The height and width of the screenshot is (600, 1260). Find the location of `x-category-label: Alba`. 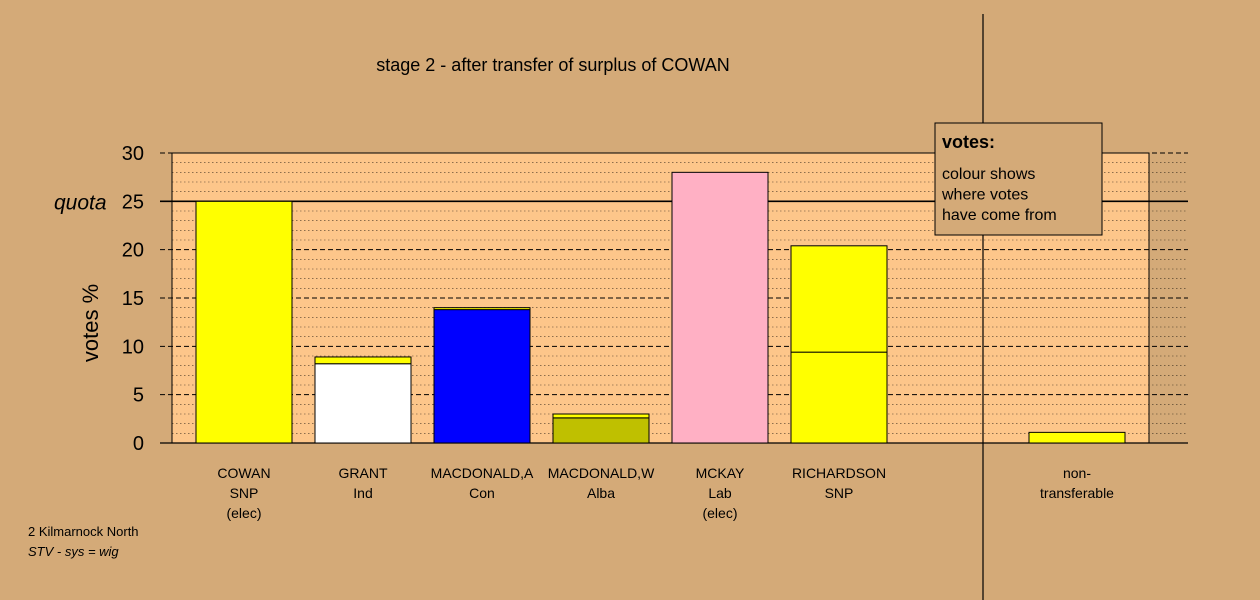

x-category-label: Alba is located at coordinates (601, 493).